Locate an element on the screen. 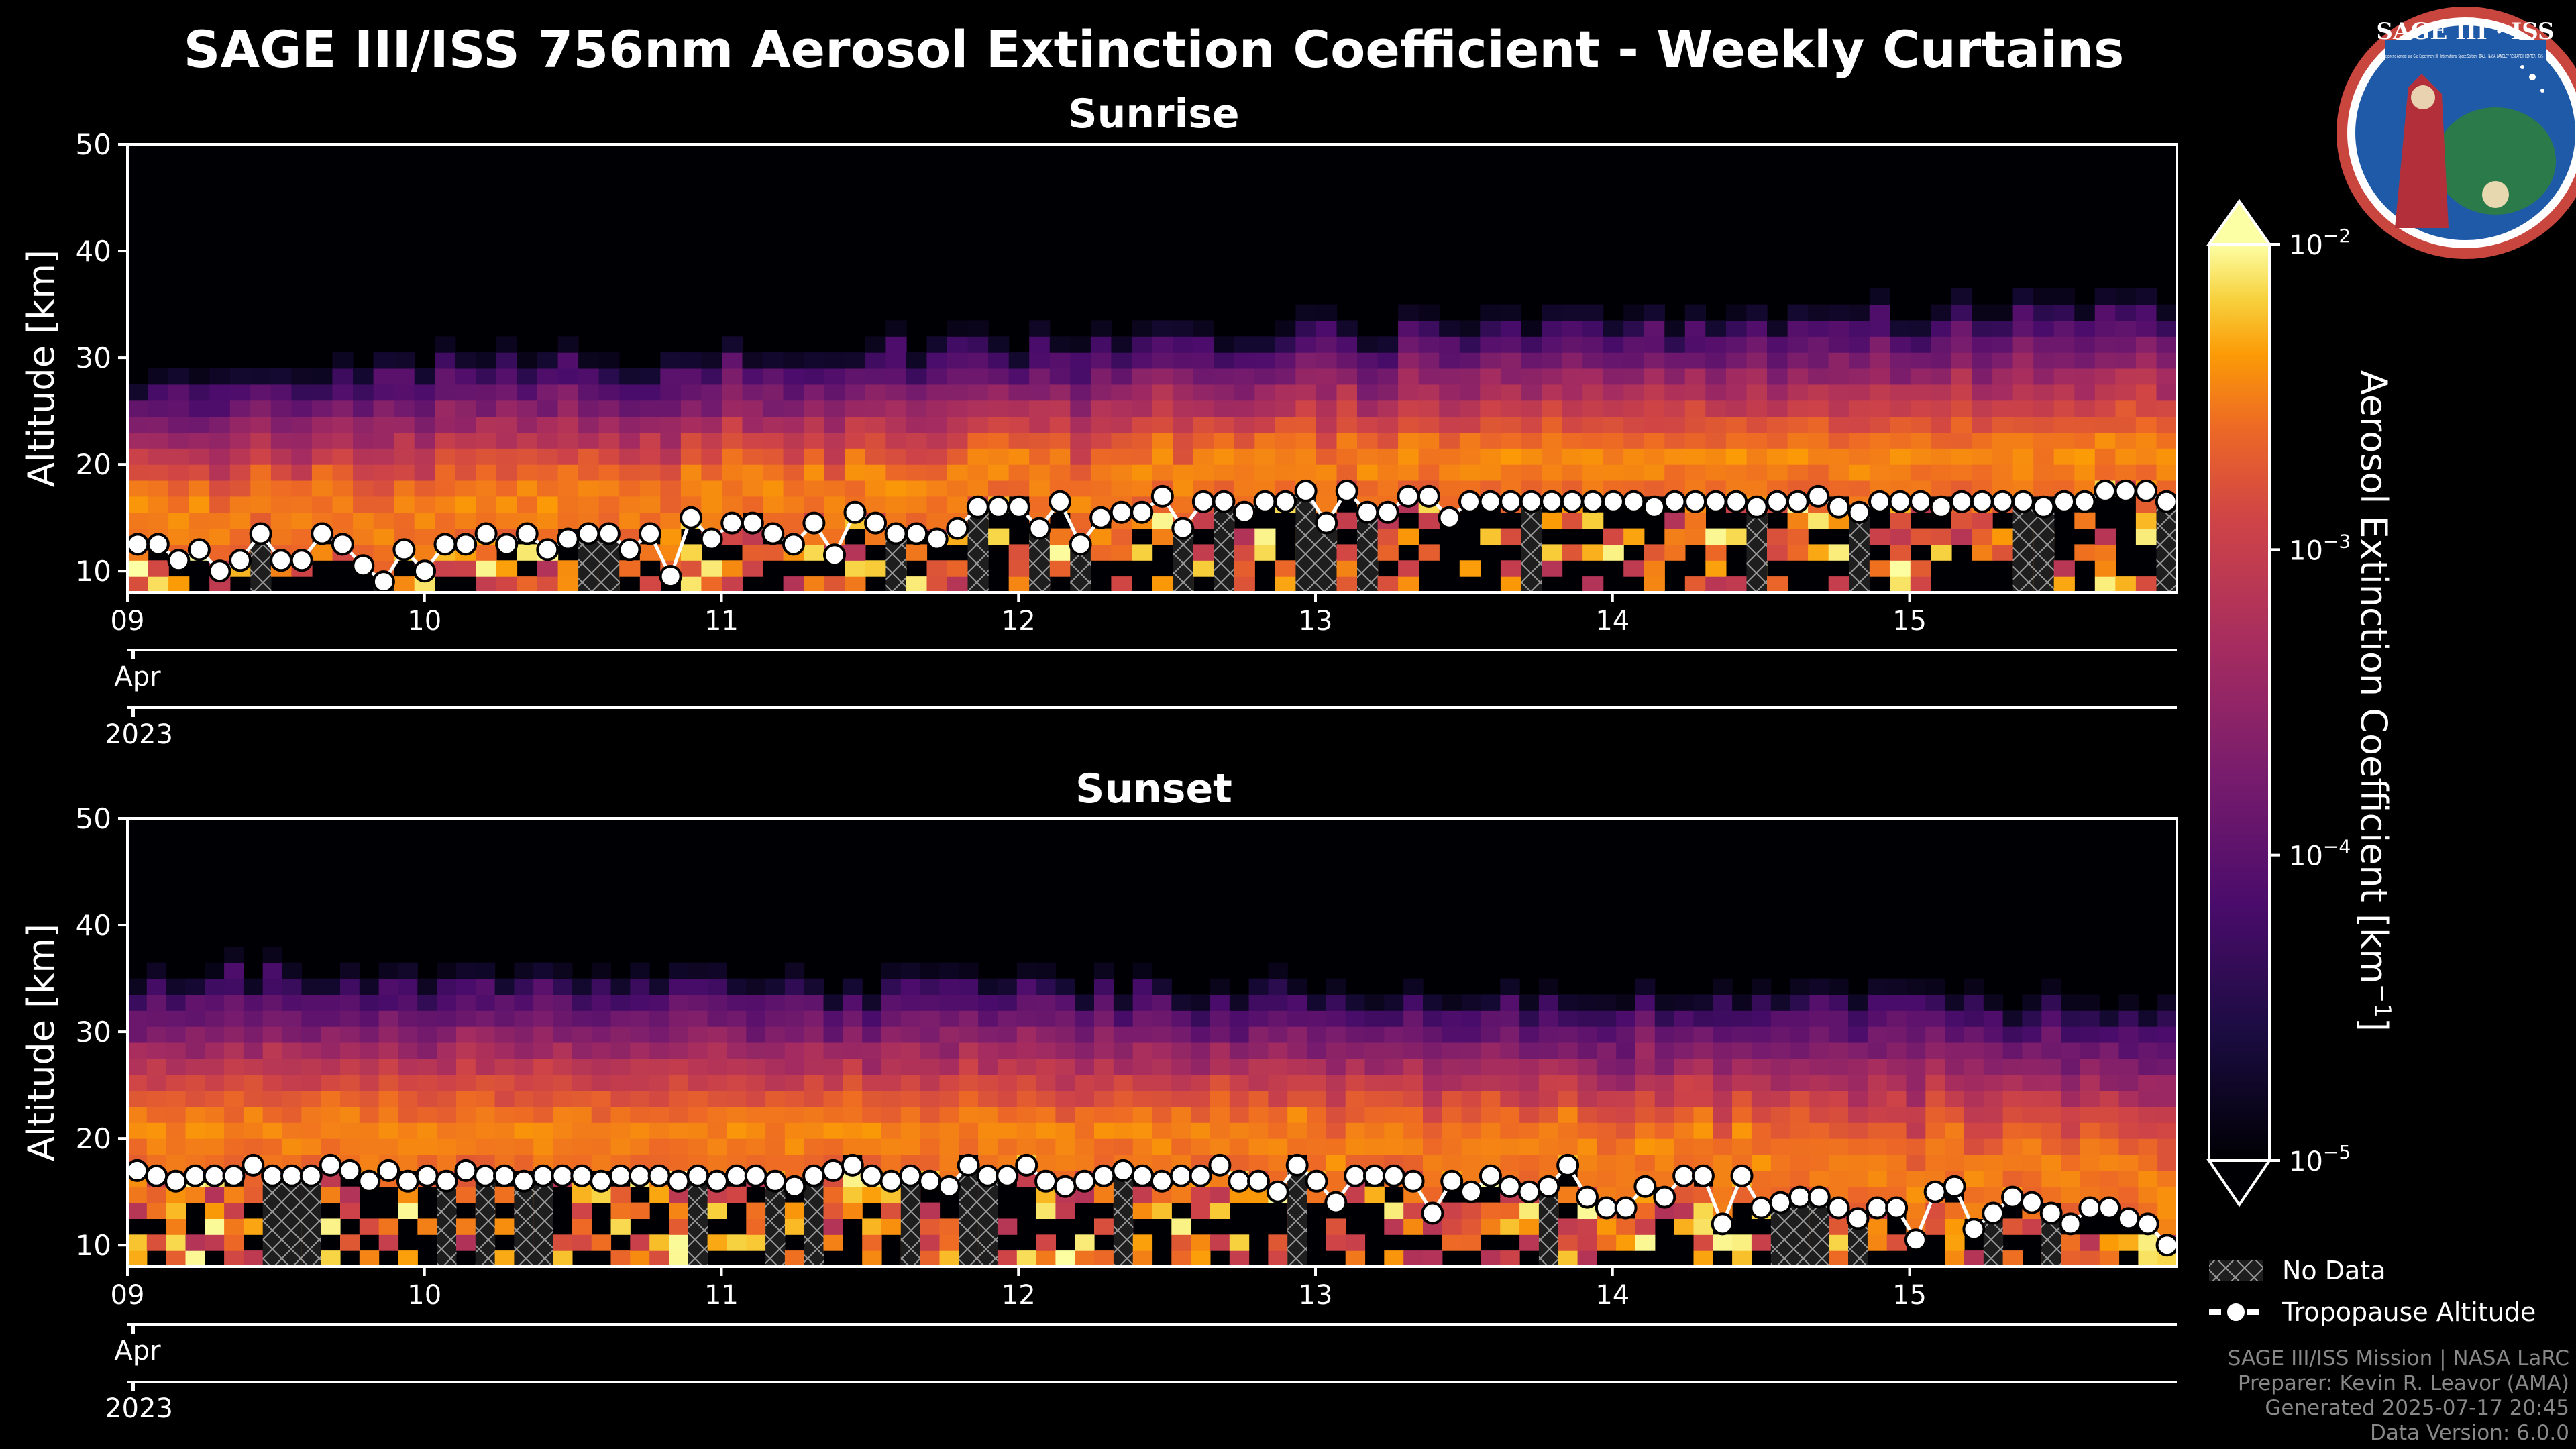 This screenshot has height=1449, width=2576. sunrise-x-tick-label: 11 is located at coordinates (721, 621).